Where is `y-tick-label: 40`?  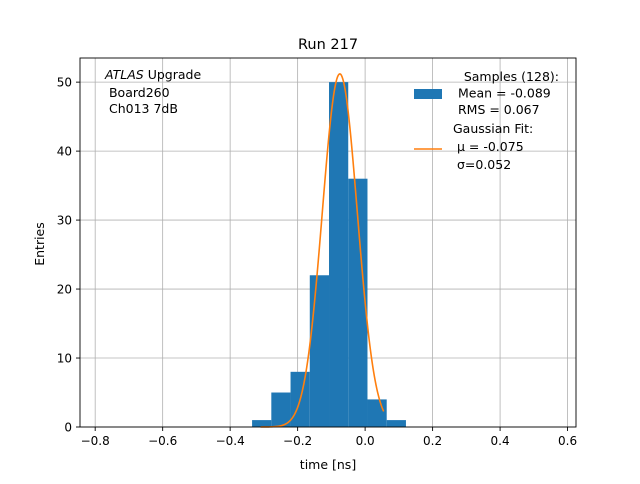
y-tick-label: 40 is located at coordinates (64, 152).